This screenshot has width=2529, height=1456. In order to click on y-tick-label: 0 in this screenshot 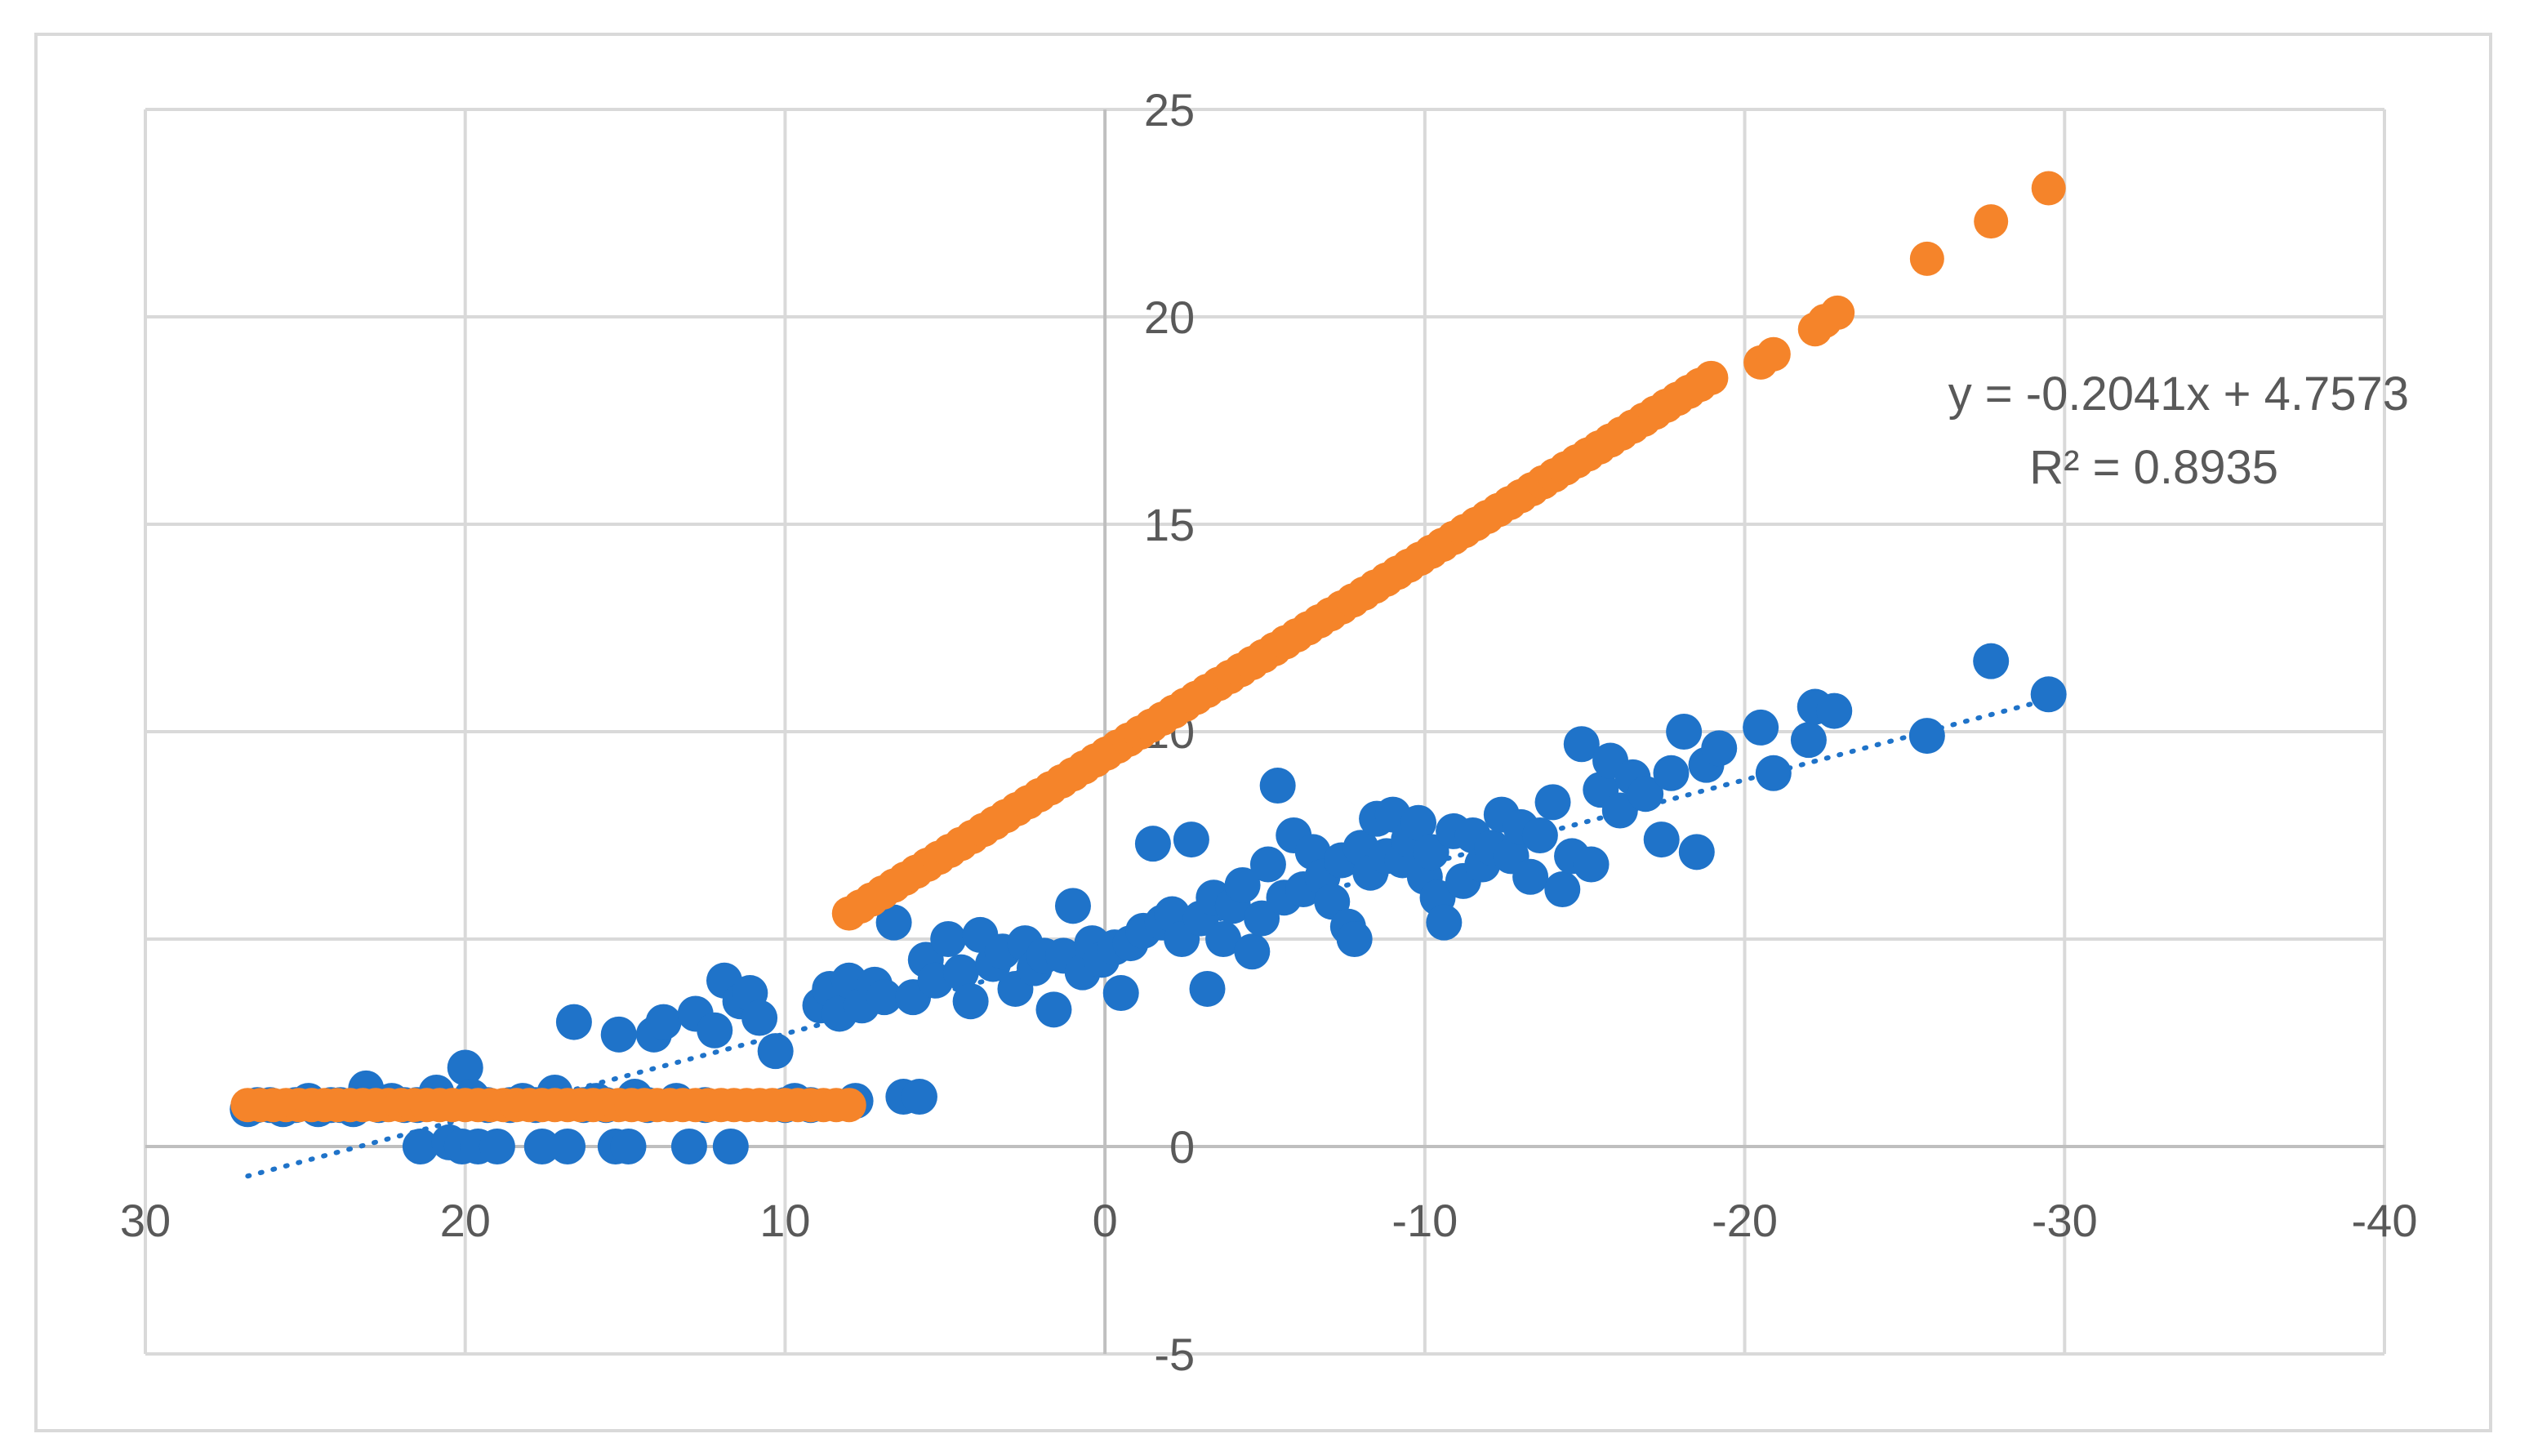, I will do `click(1182, 1147)`.